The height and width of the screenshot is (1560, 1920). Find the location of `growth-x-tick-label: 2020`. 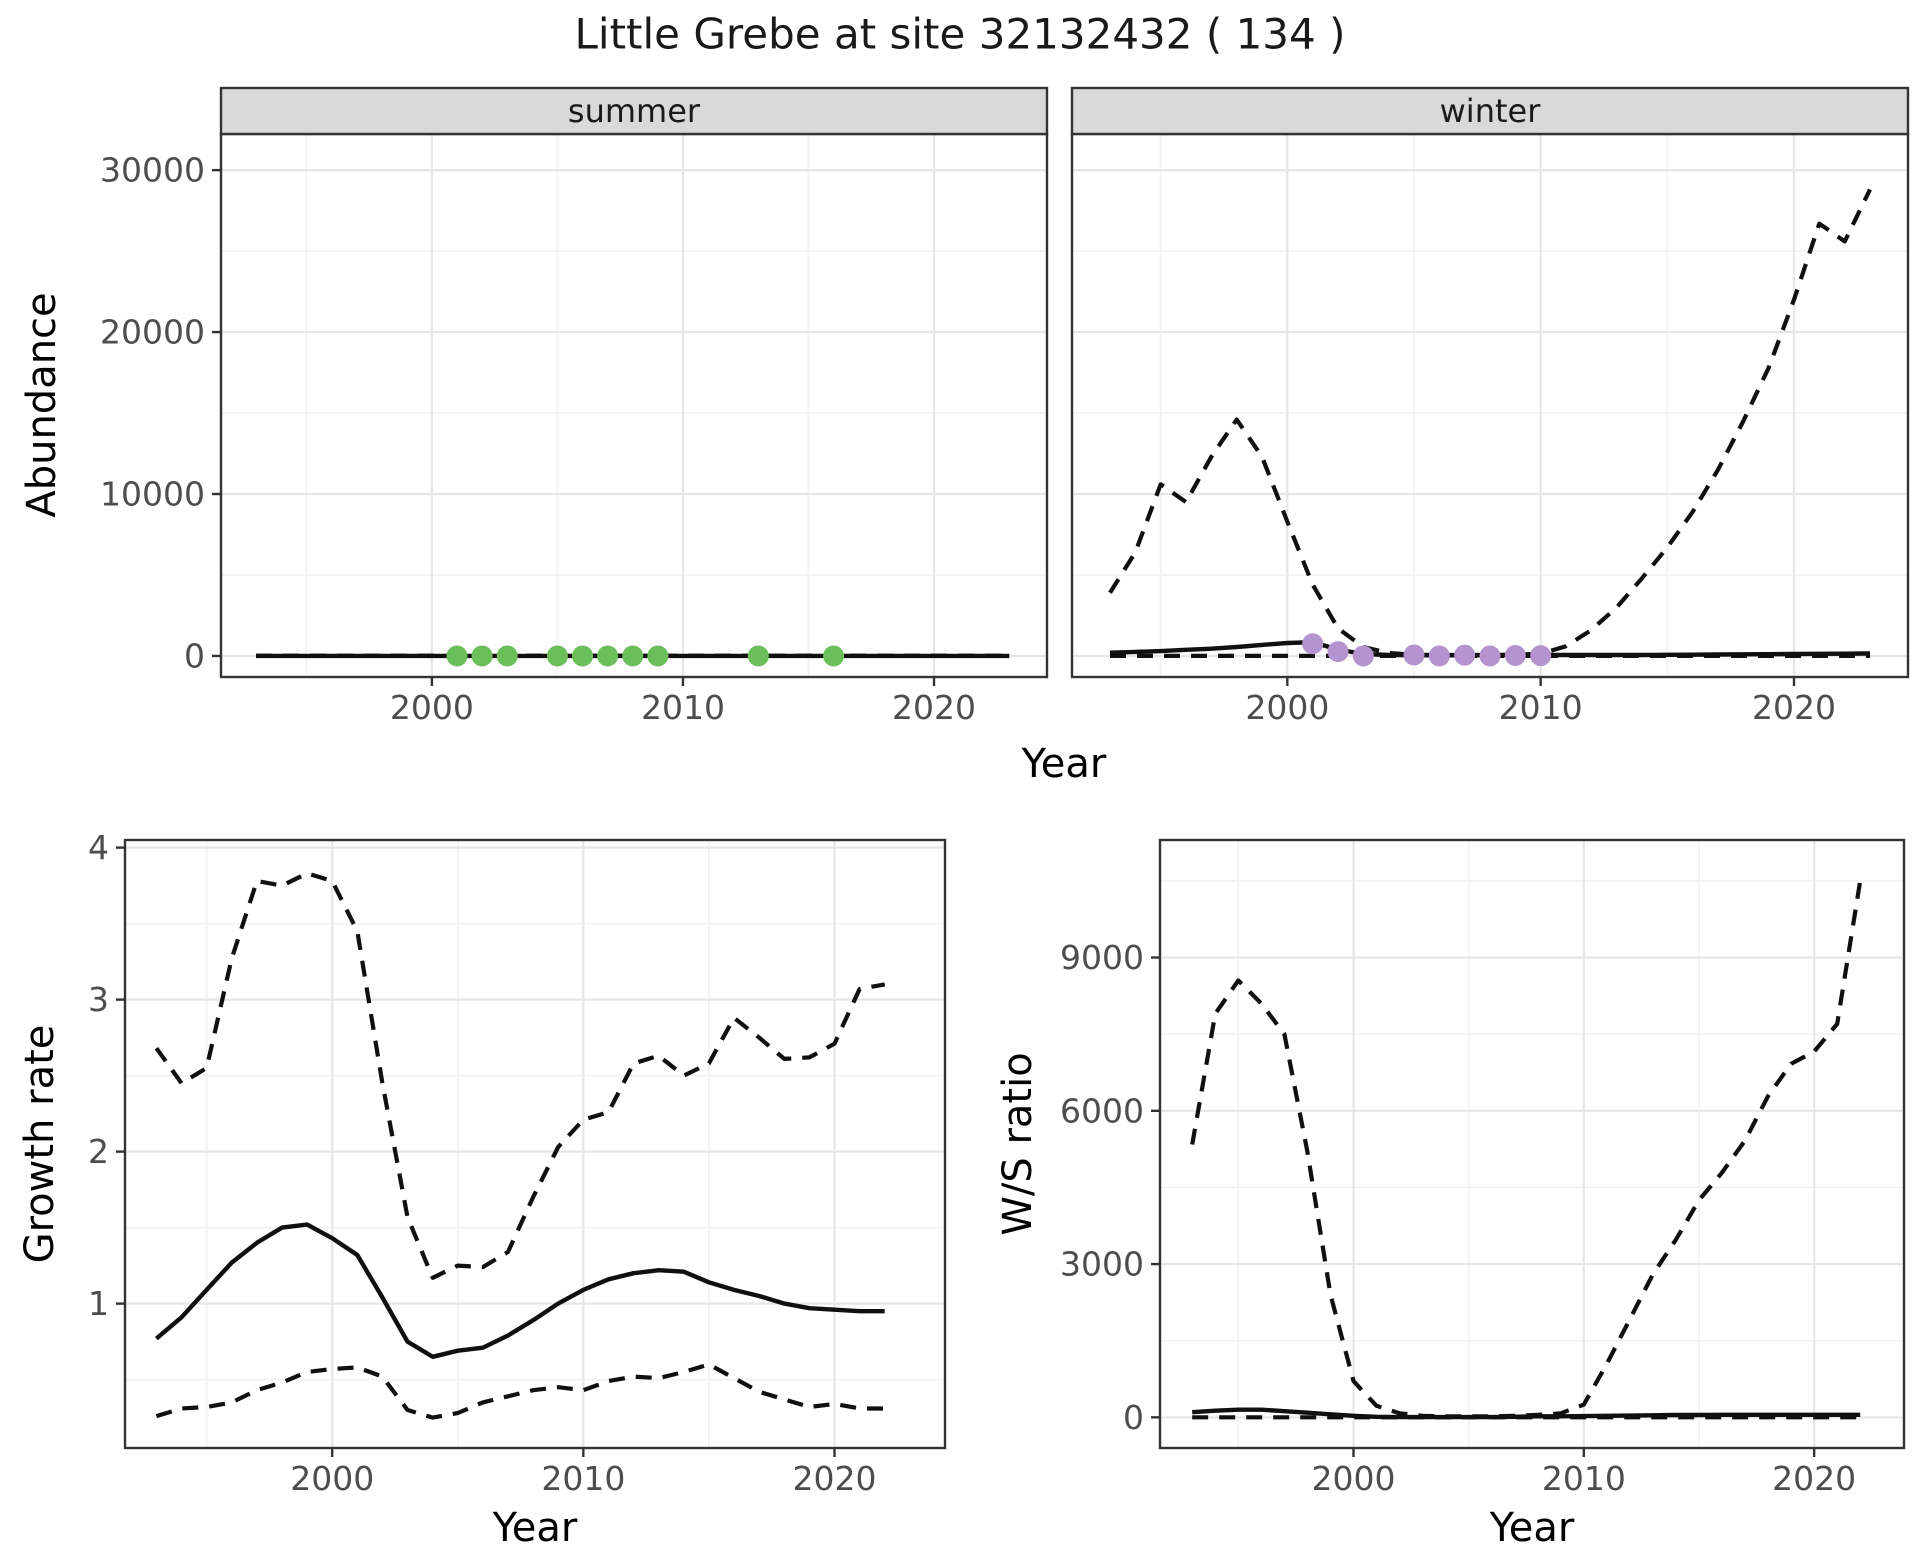

growth-x-tick-label: 2020 is located at coordinates (835, 1478).